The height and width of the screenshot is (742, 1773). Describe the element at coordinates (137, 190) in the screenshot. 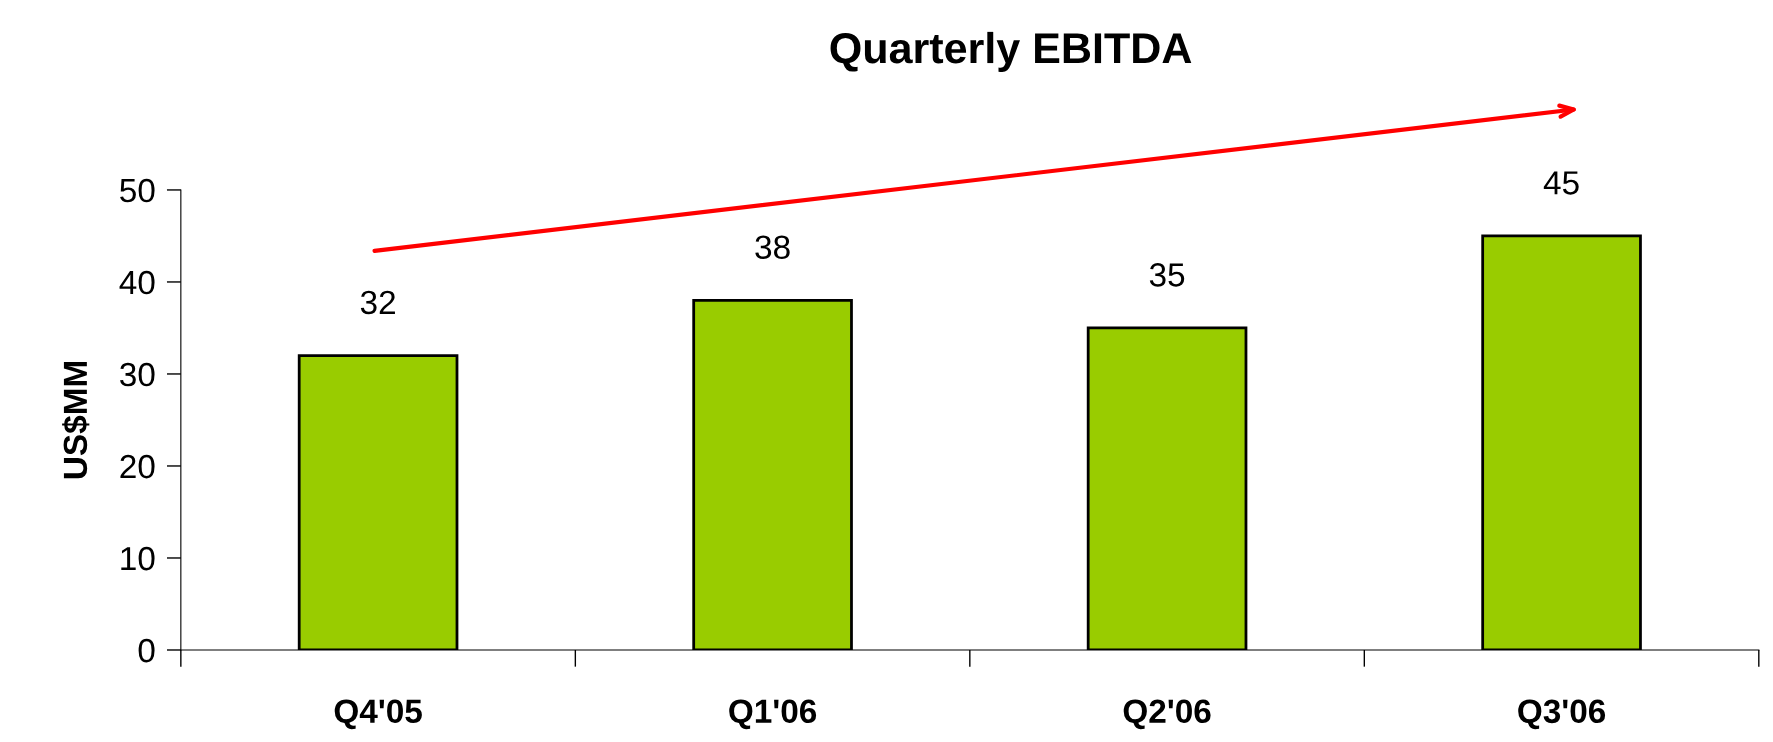

I see `y-tick-label: 50` at that location.